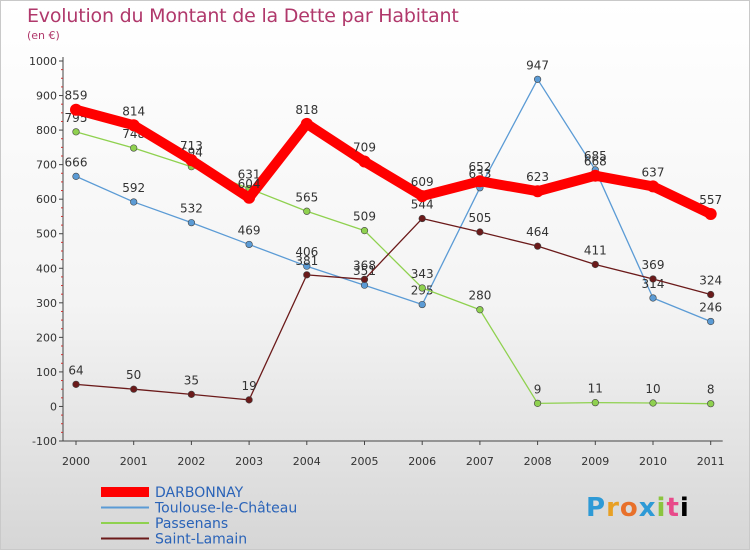  Describe the element at coordinates (76, 96) in the screenshot. I see `data-label: 859` at that location.